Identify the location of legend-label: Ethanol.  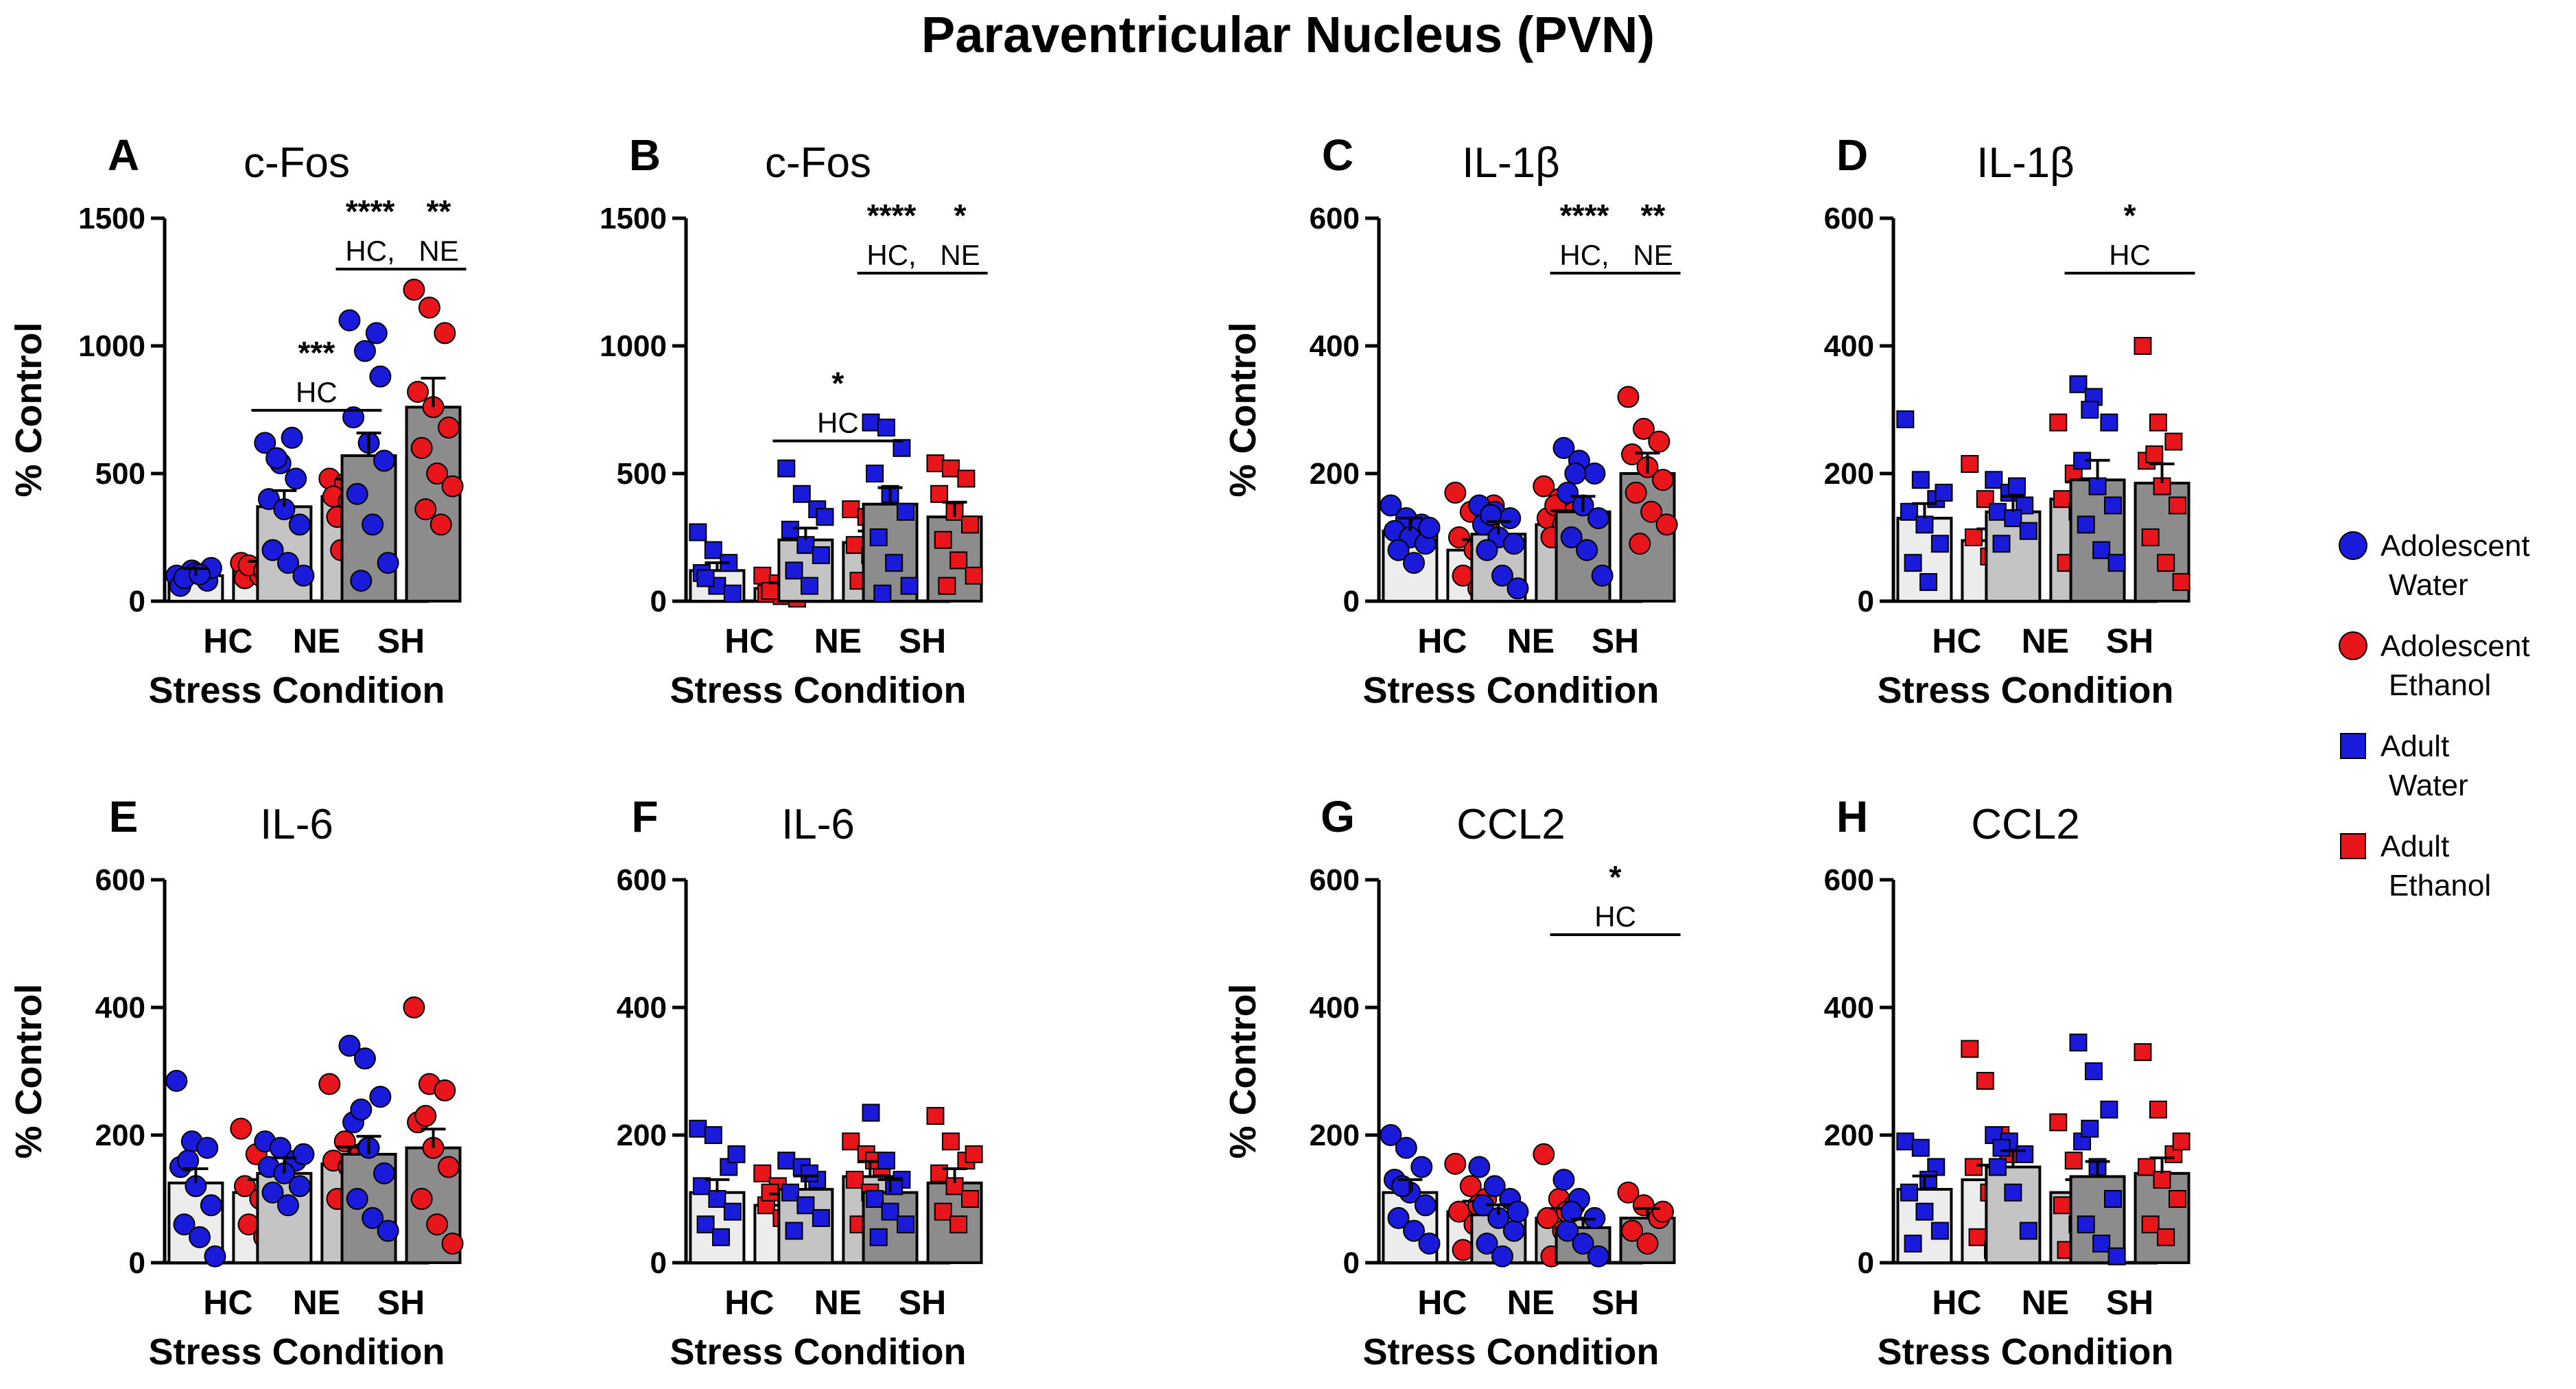
(2440, 685).